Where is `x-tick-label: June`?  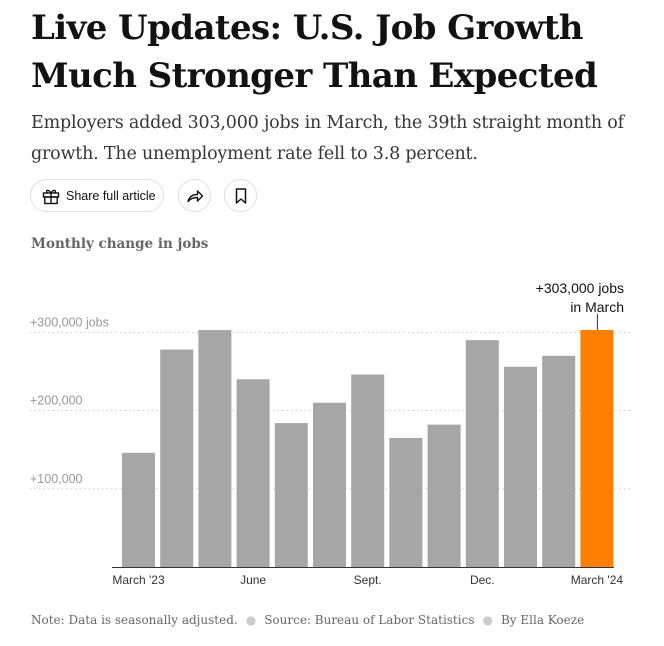
x-tick-label: June is located at coordinates (253, 580).